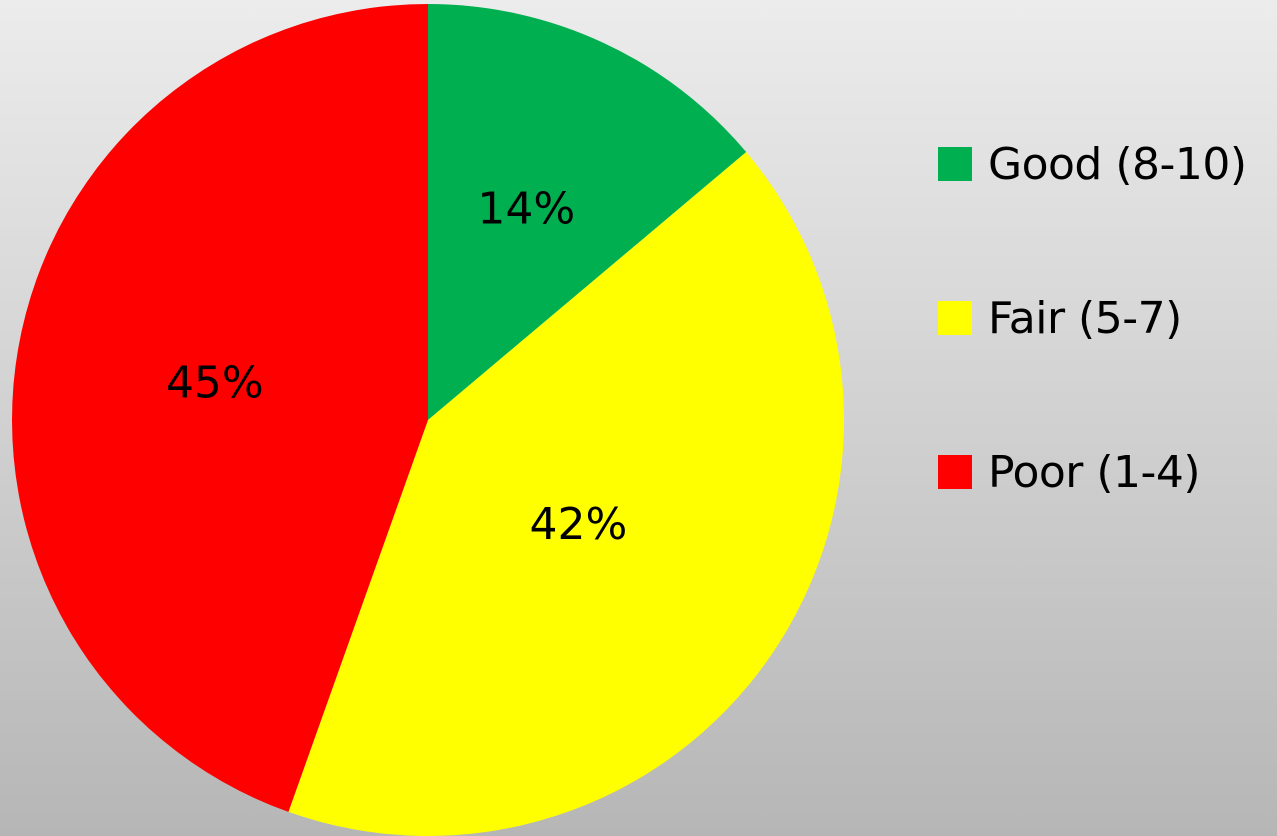 The width and height of the screenshot is (1277, 836). What do you see at coordinates (1085, 318) in the screenshot?
I see `legend-label-fair: Fair (5-7)` at bounding box center [1085, 318].